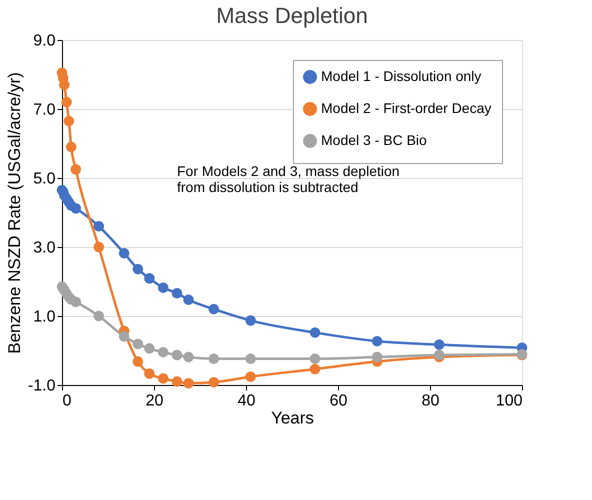 The image size is (592, 500). Describe the element at coordinates (14, 213) in the screenshot. I see `y-axis-title: Benzene NSZD Rate (USGal/acre/yr)` at that location.